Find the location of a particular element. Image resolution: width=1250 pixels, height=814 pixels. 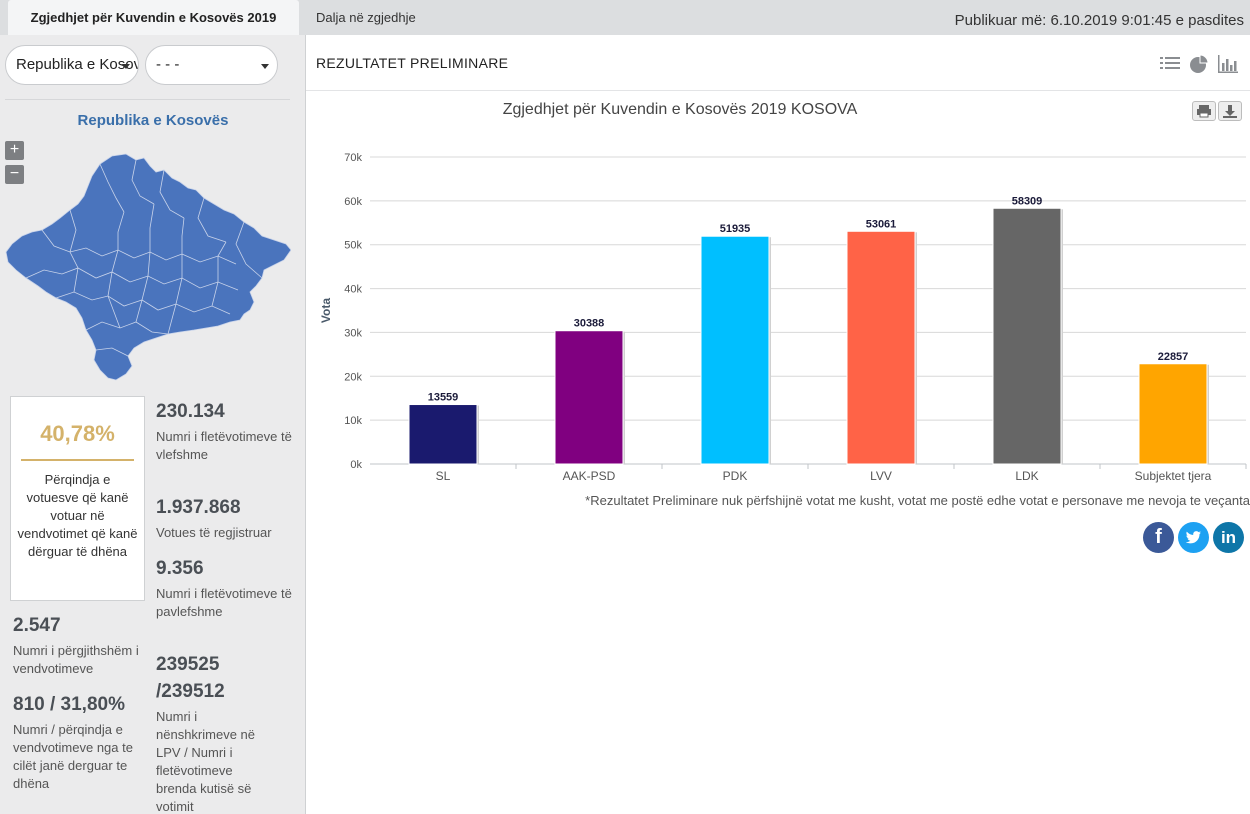

stat-value: 239525 /239512 is located at coordinates (190, 678).